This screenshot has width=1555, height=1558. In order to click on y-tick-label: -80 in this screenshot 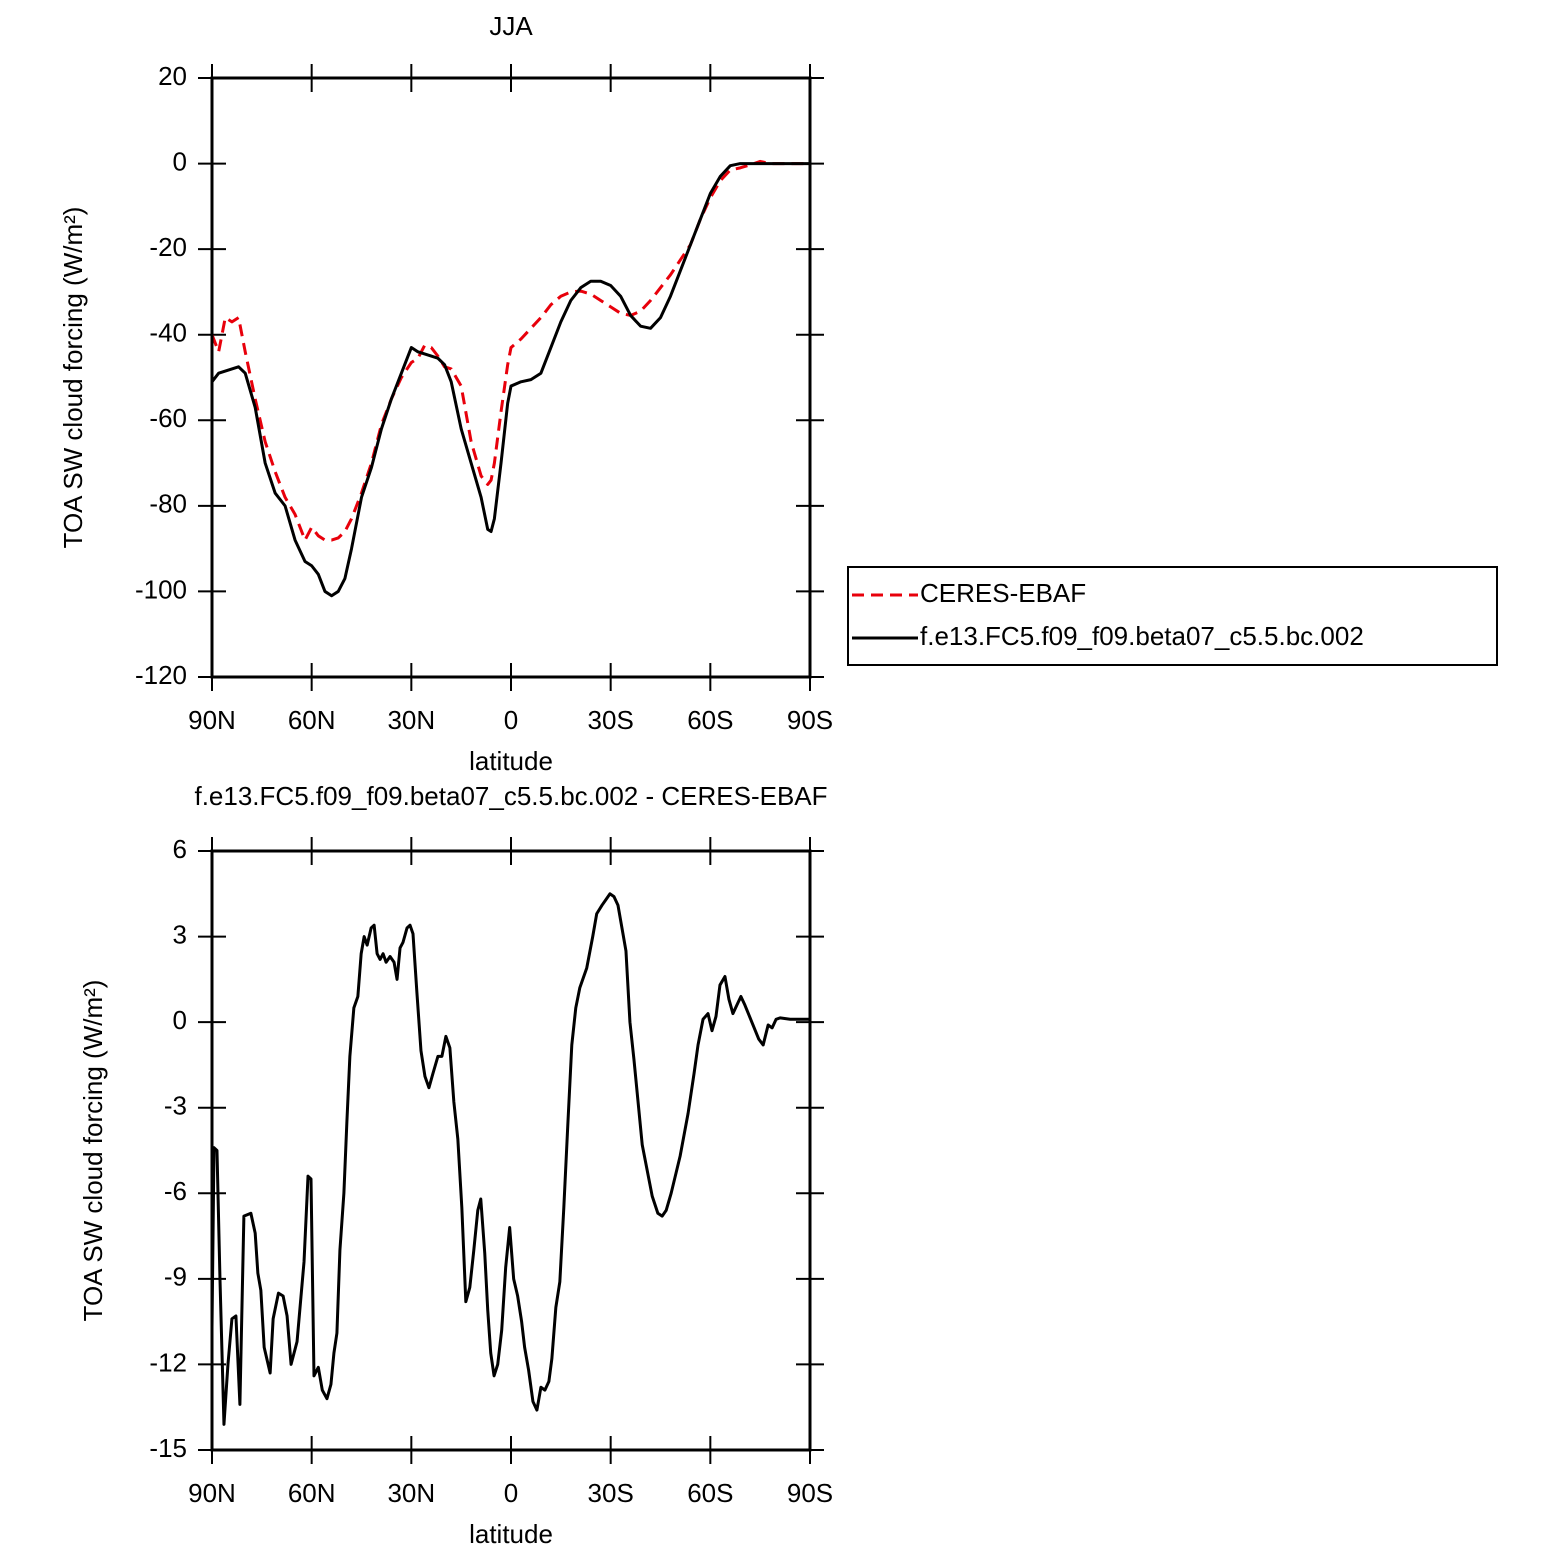, I will do `click(168, 504)`.